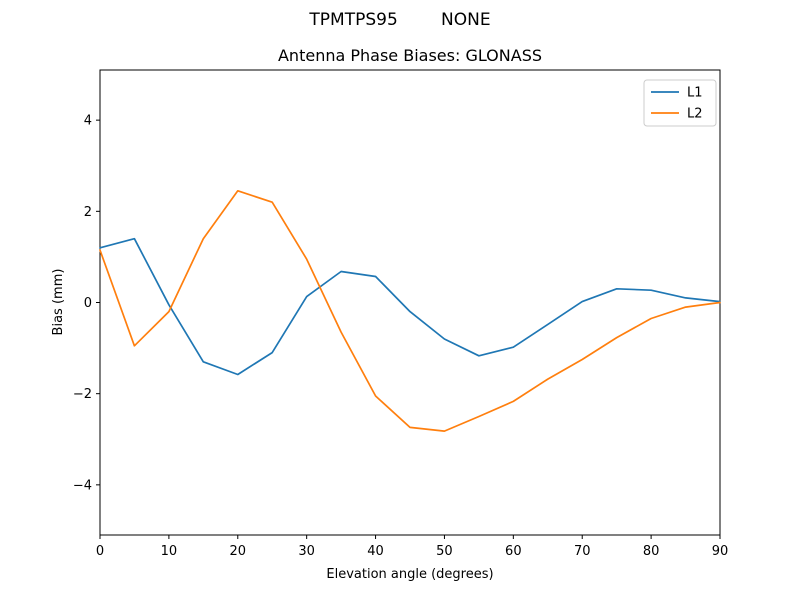  I want to click on legend-label-l1: L1, so click(695, 93).